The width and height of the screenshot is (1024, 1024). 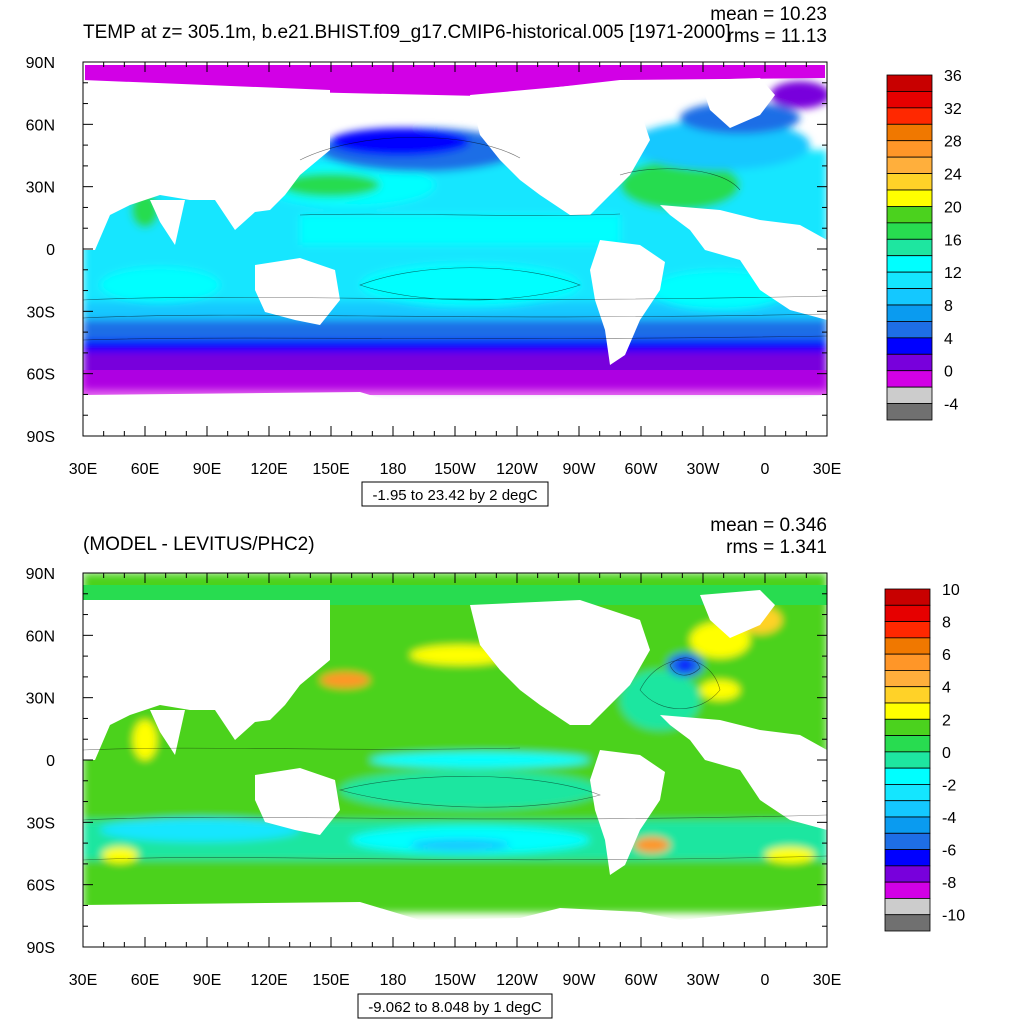 I want to click on colorbar-label: 6, so click(x=946, y=655).